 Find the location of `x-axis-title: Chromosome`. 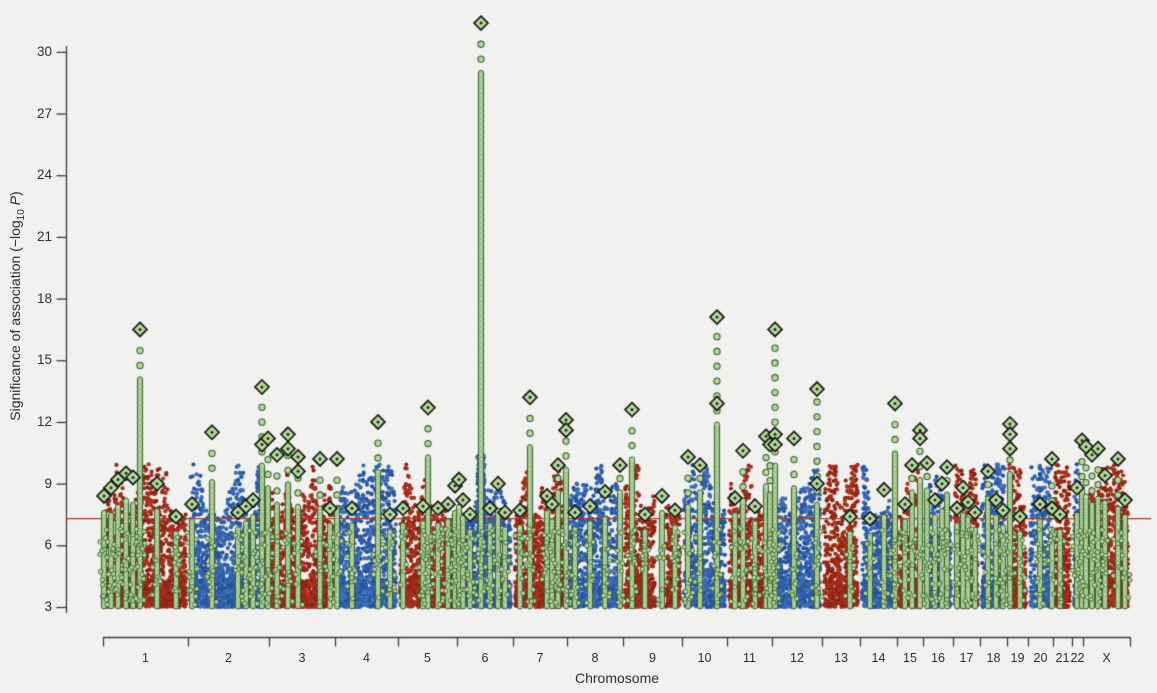

x-axis-title: Chromosome is located at coordinates (617, 678).